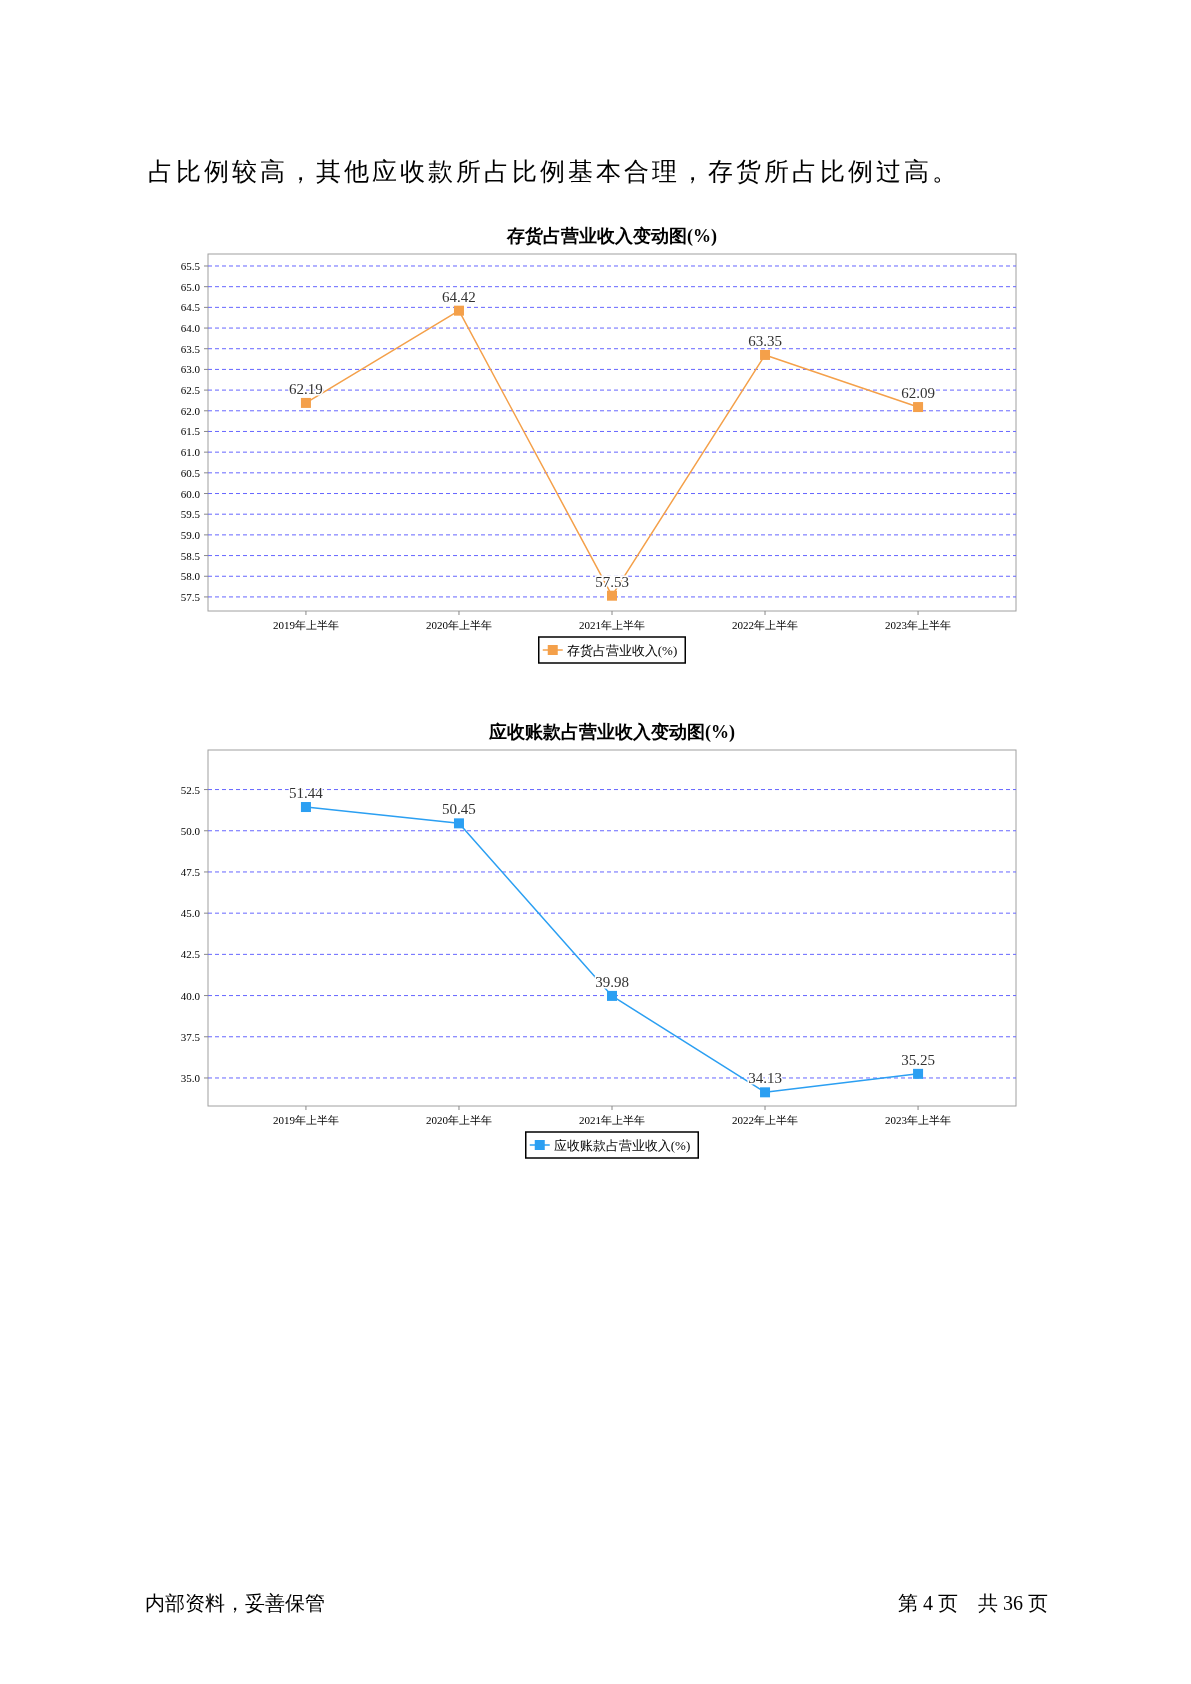  Describe the element at coordinates (190, 286) in the screenshot. I see `y-tick-label: 65.0` at that location.